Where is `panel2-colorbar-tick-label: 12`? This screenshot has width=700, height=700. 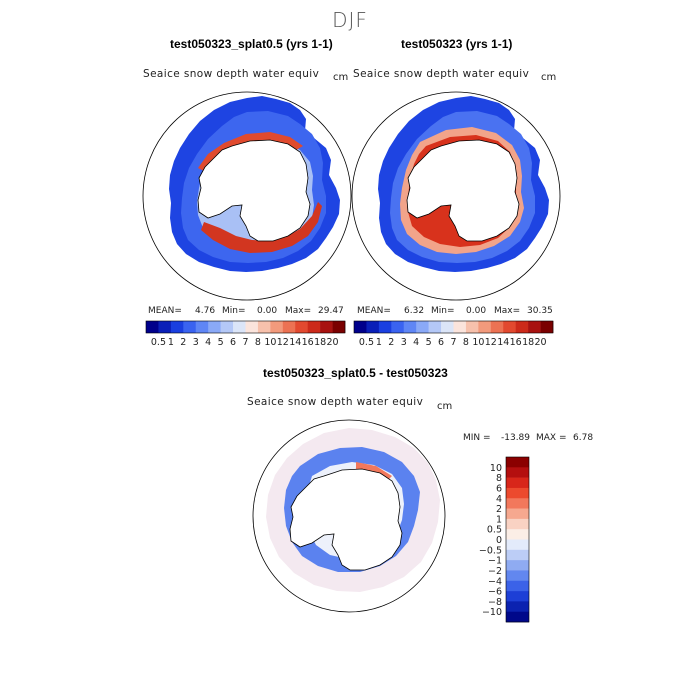
panel2-colorbar-tick-label: 12 is located at coordinates (491, 342).